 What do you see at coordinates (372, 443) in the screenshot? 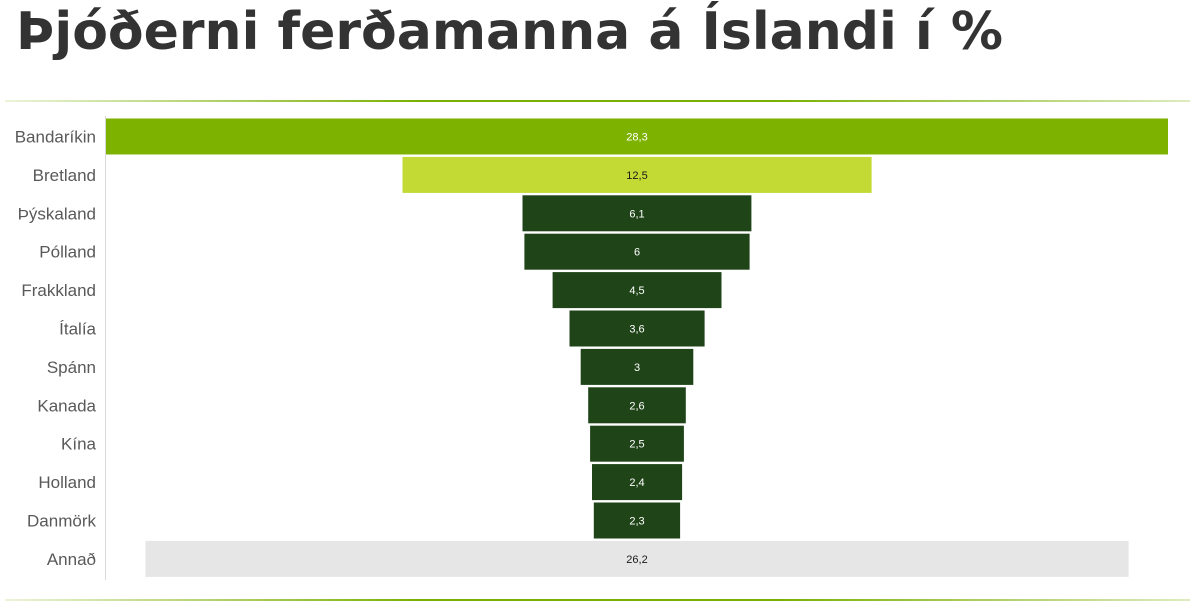
I see `bar-group: 2,5 Kína` at bounding box center [372, 443].